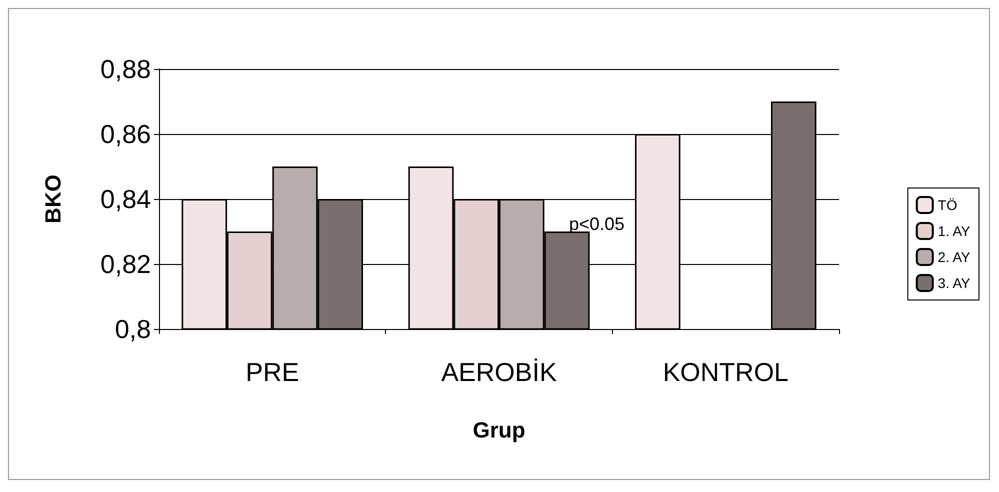 This screenshot has height=492, width=999. What do you see at coordinates (499, 430) in the screenshot?
I see `x-axis-title: Grup` at bounding box center [499, 430].